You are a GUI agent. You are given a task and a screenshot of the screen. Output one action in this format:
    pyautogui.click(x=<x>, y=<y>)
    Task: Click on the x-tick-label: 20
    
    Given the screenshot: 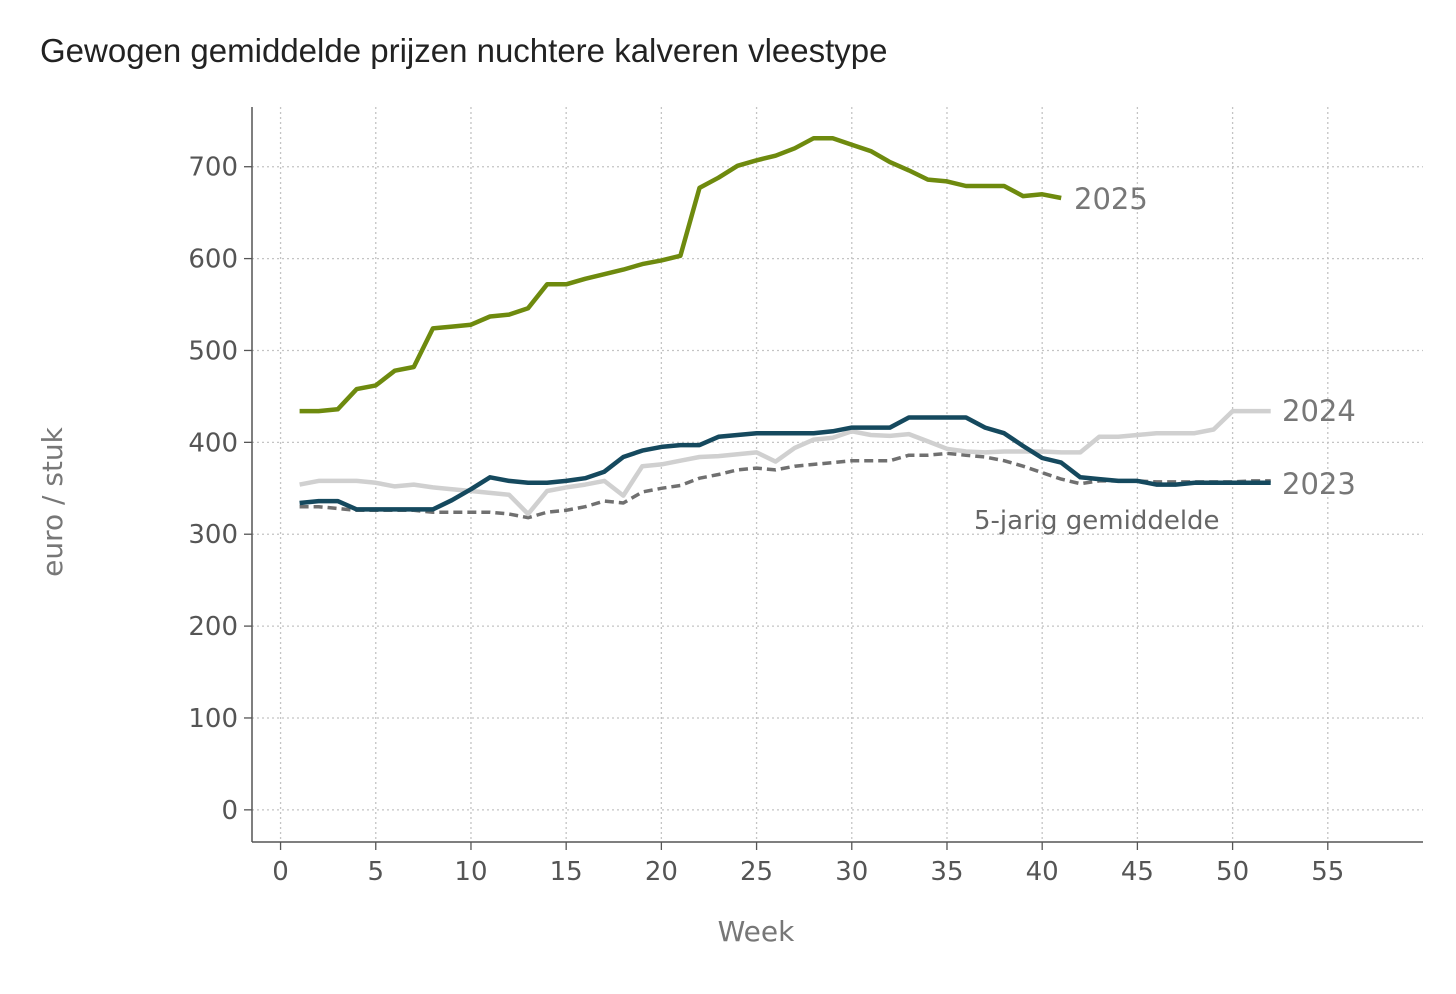 What is the action you would take?
    pyautogui.click(x=661, y=872)
    